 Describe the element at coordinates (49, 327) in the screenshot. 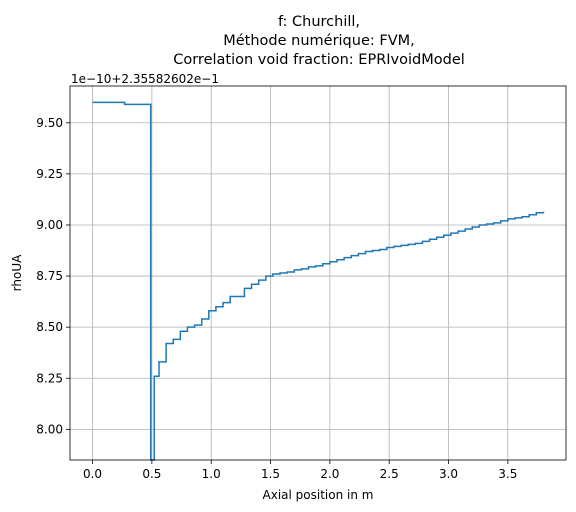

I see `y-tick-label: 8.50` at that location.